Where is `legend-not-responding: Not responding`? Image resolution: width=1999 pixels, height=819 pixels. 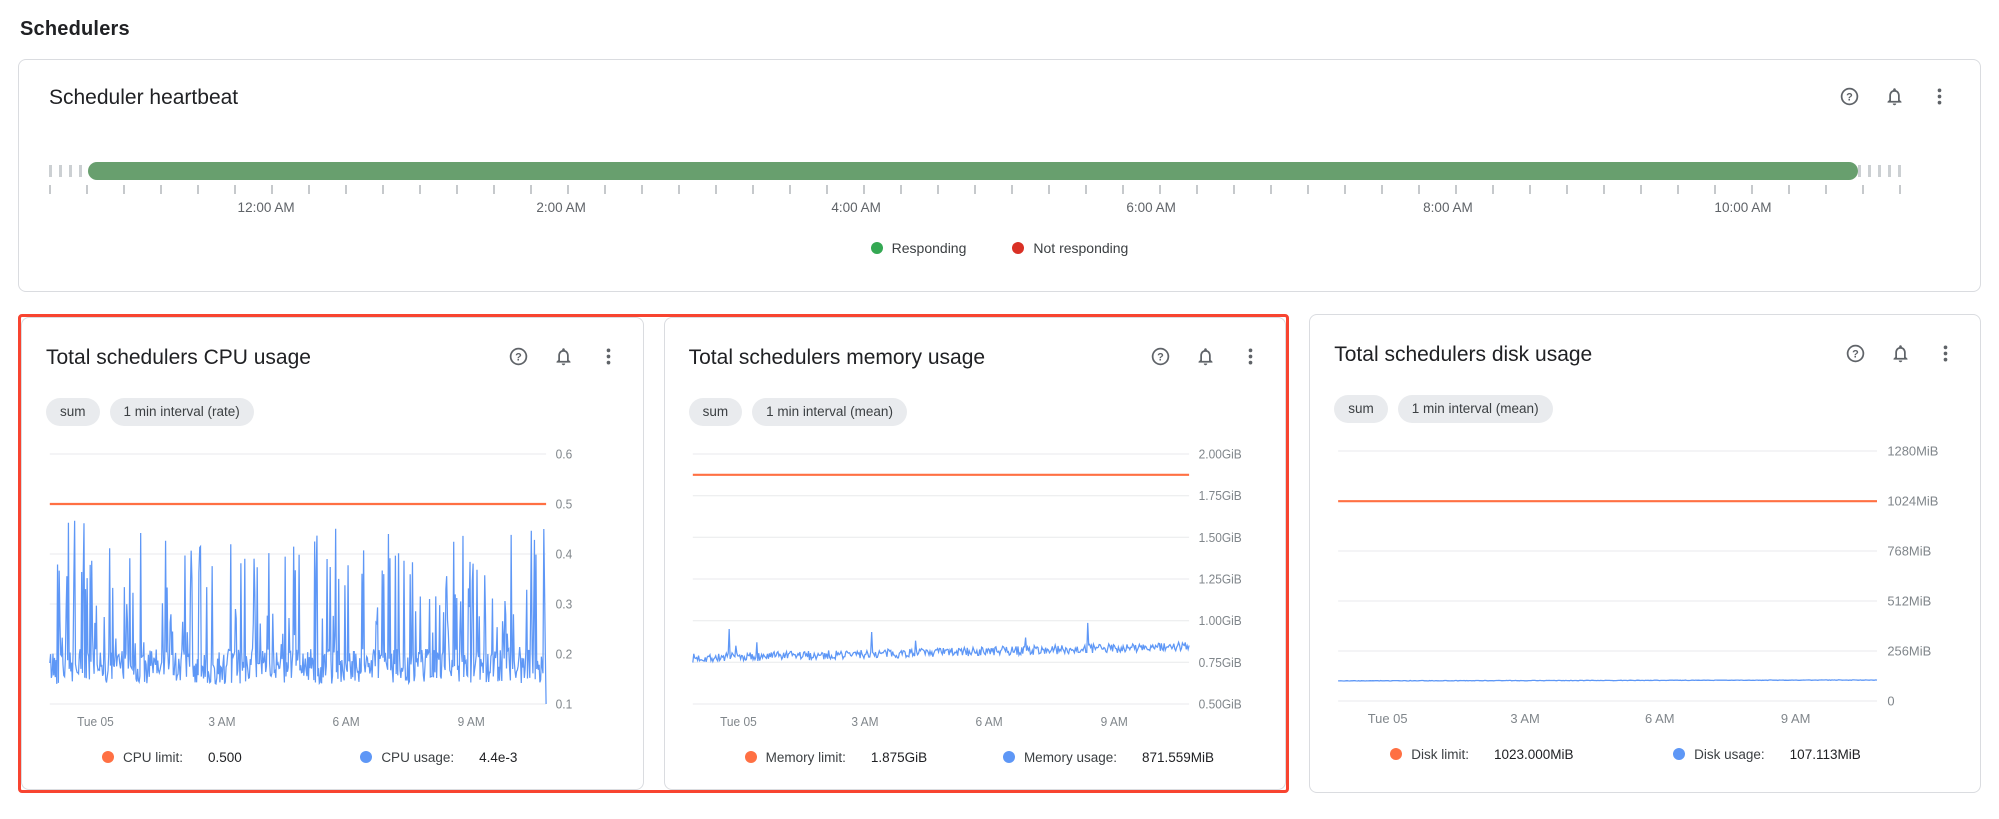
legend-not-responding: Not responding is located at coordinates (1070, 248).